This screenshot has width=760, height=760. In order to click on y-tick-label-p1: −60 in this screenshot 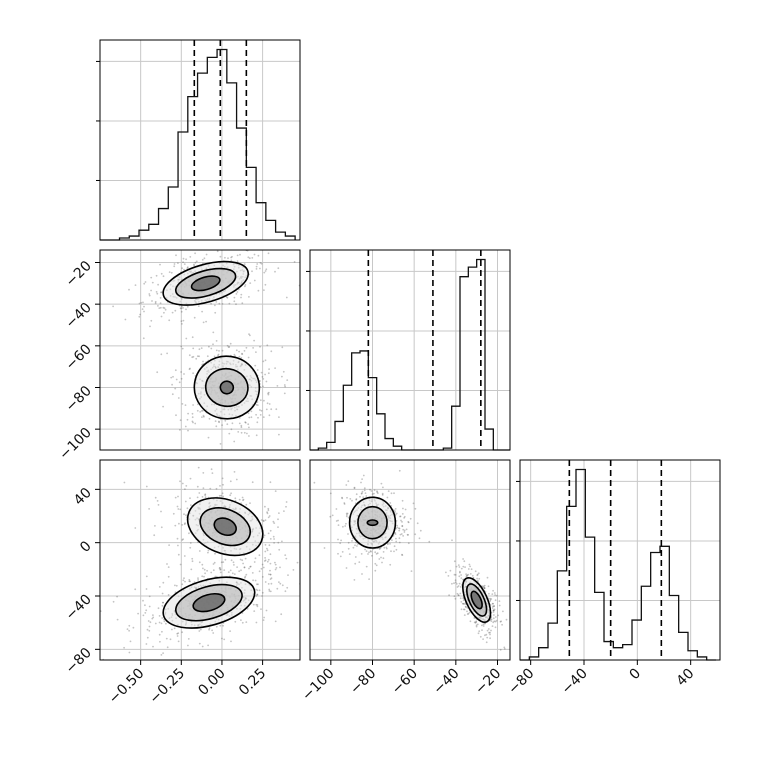, I will do `click(79, 357)`.